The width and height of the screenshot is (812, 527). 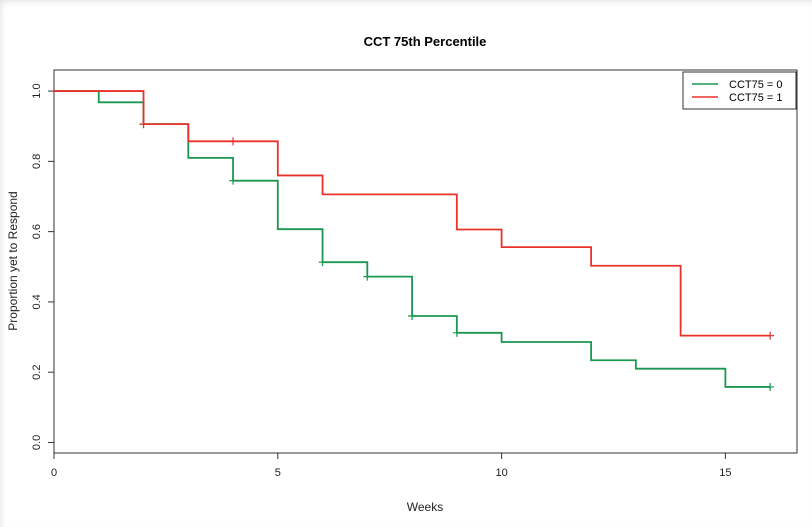 I want to click on x-tick-label: 10, so click(x=501, y=473).